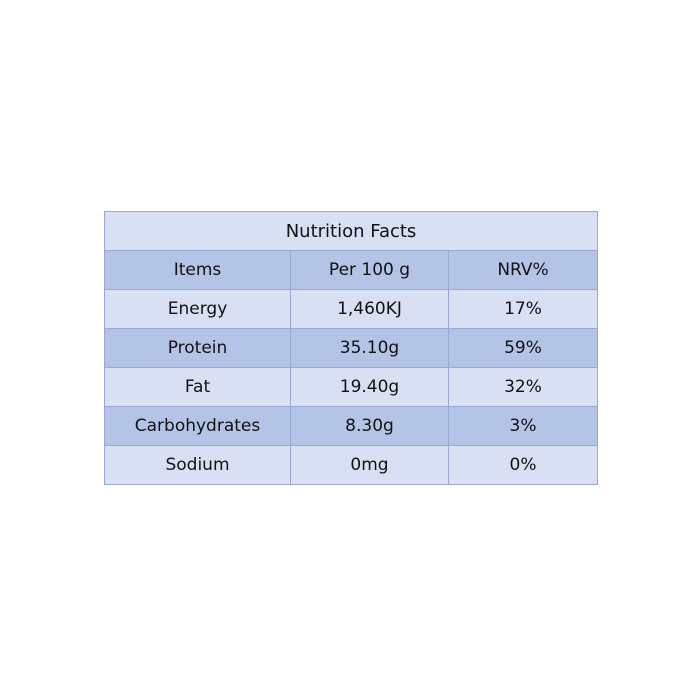 This screenshot has height=700, width=700. Describe the element at coordinates (523, 387) in the screenshot. I see `cell-nrv: 32%` at that location.